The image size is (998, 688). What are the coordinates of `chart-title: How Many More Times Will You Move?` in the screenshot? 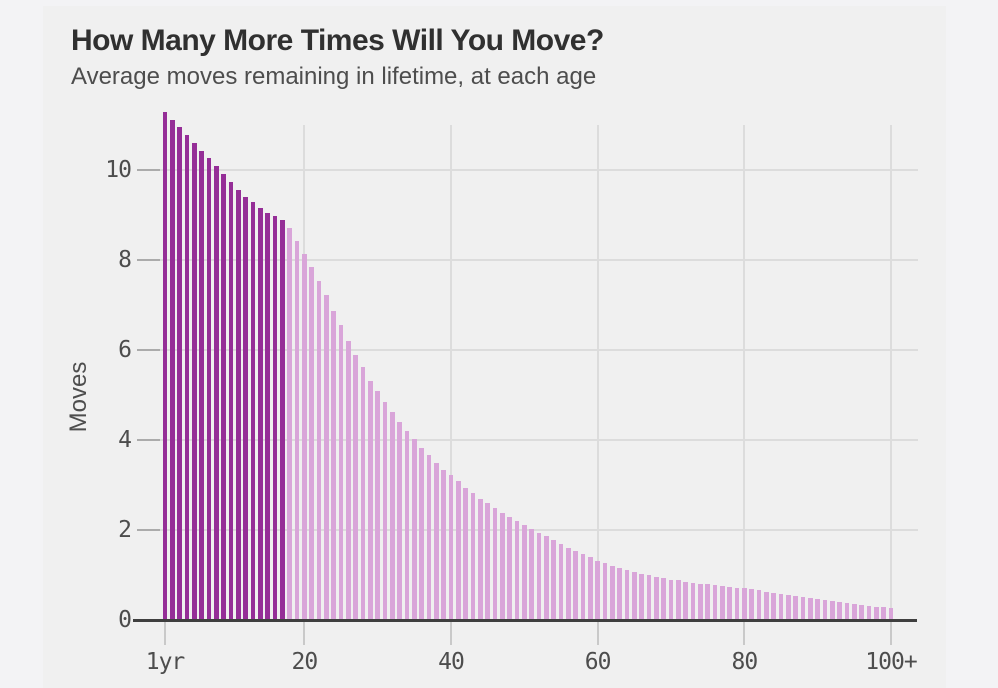 It's located at (337, 40).